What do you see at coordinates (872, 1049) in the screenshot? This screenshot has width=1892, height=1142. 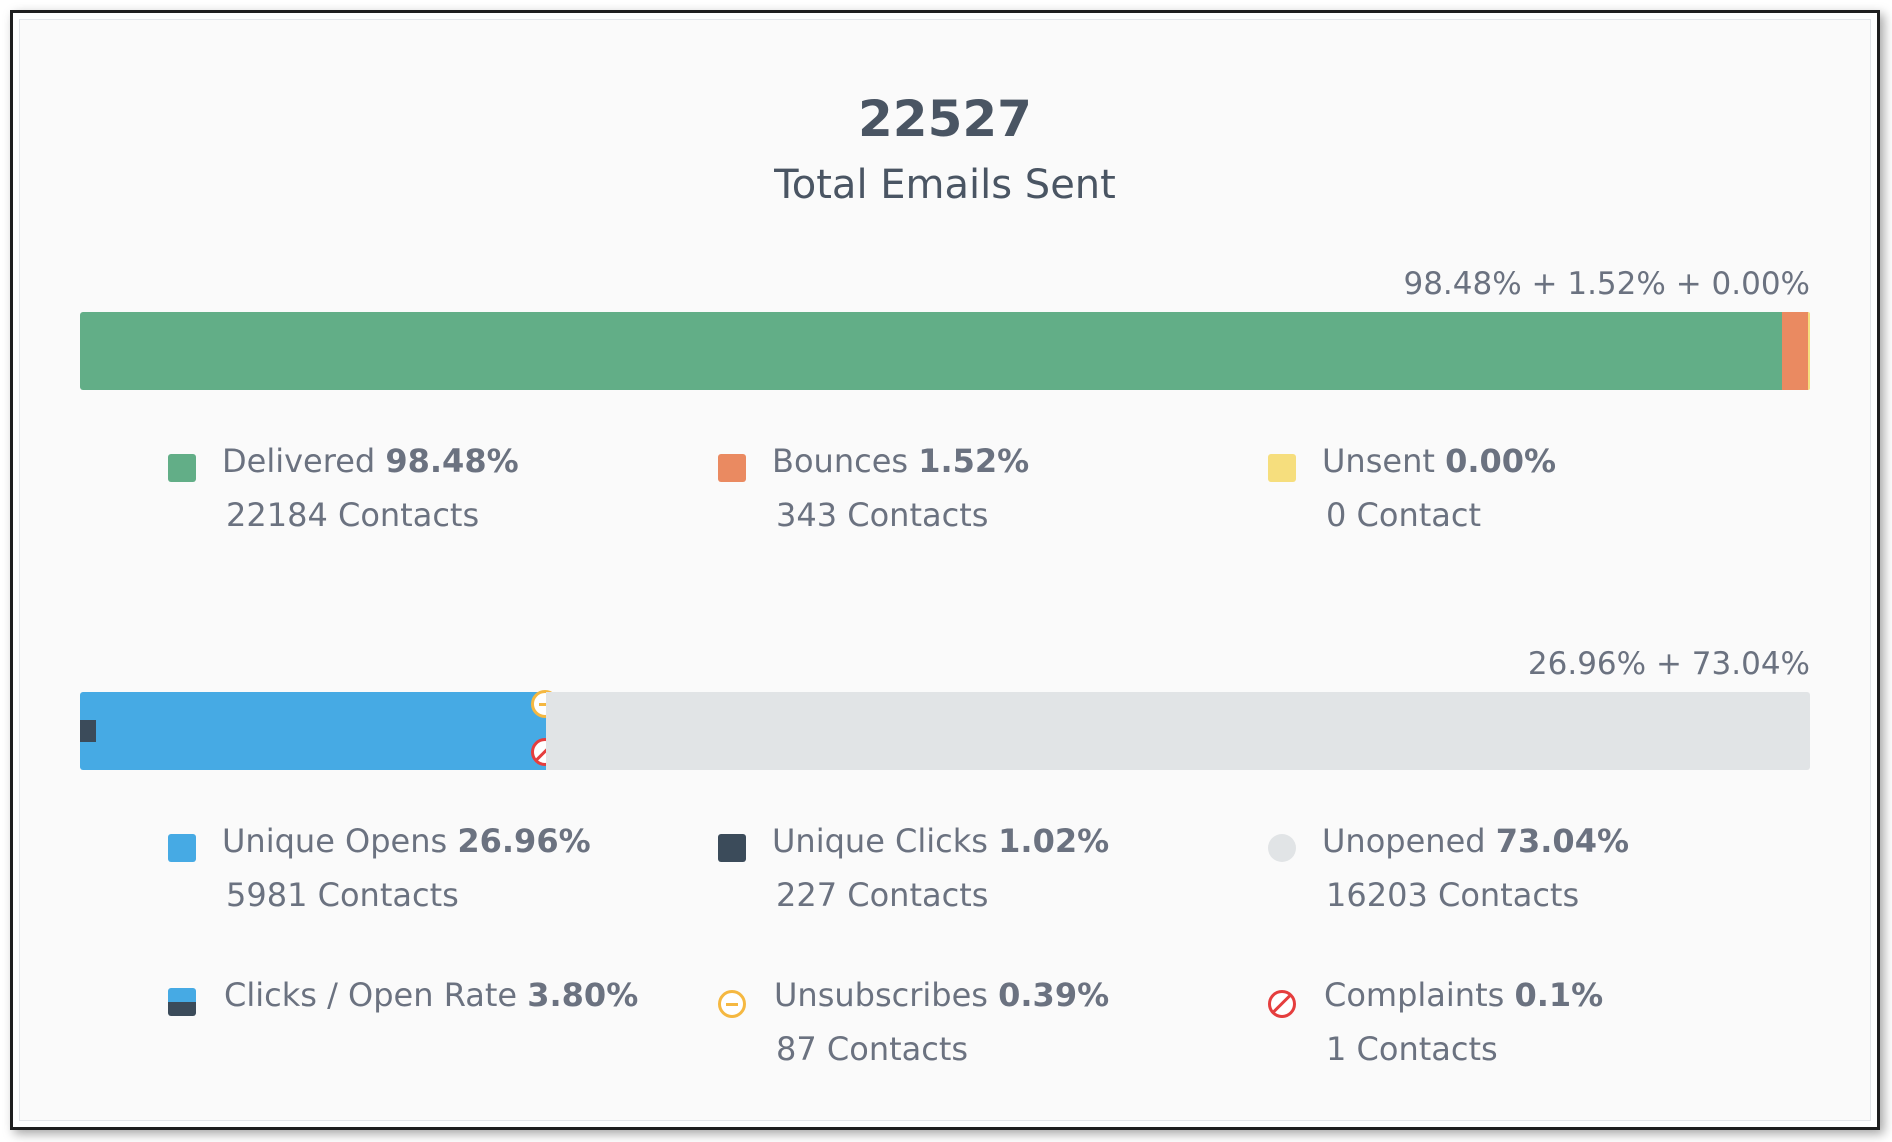 I see `unsubscribes-contacts: 87 Contacts` at bounding box center [872, 1049].